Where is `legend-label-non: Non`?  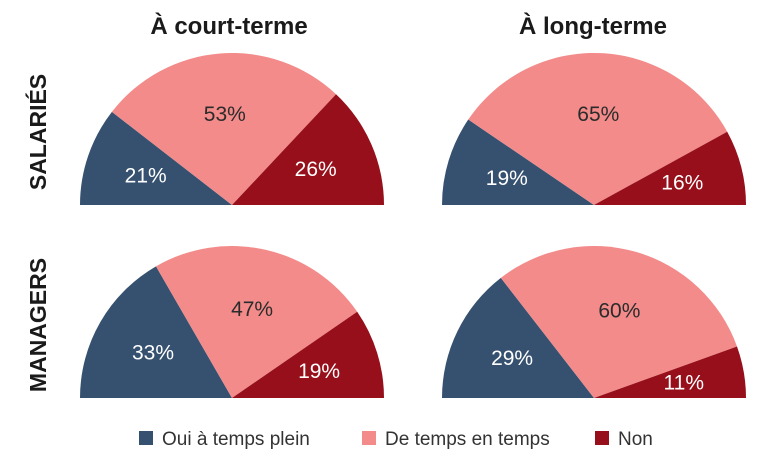 legend-label-non: Non is located at coordinates (635, 439).